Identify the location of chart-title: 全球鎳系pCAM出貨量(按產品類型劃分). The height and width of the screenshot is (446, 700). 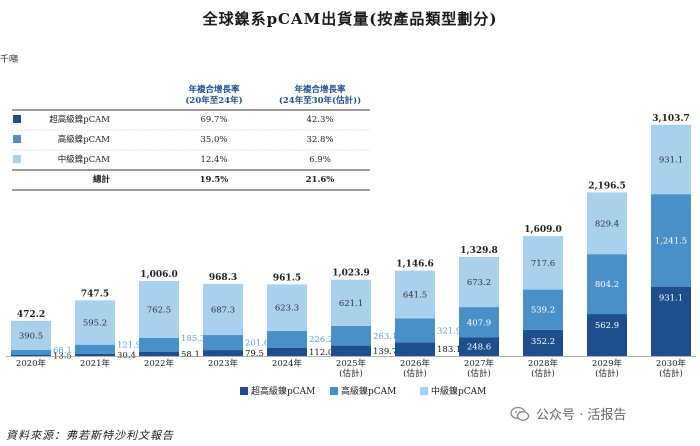
(350, 19).